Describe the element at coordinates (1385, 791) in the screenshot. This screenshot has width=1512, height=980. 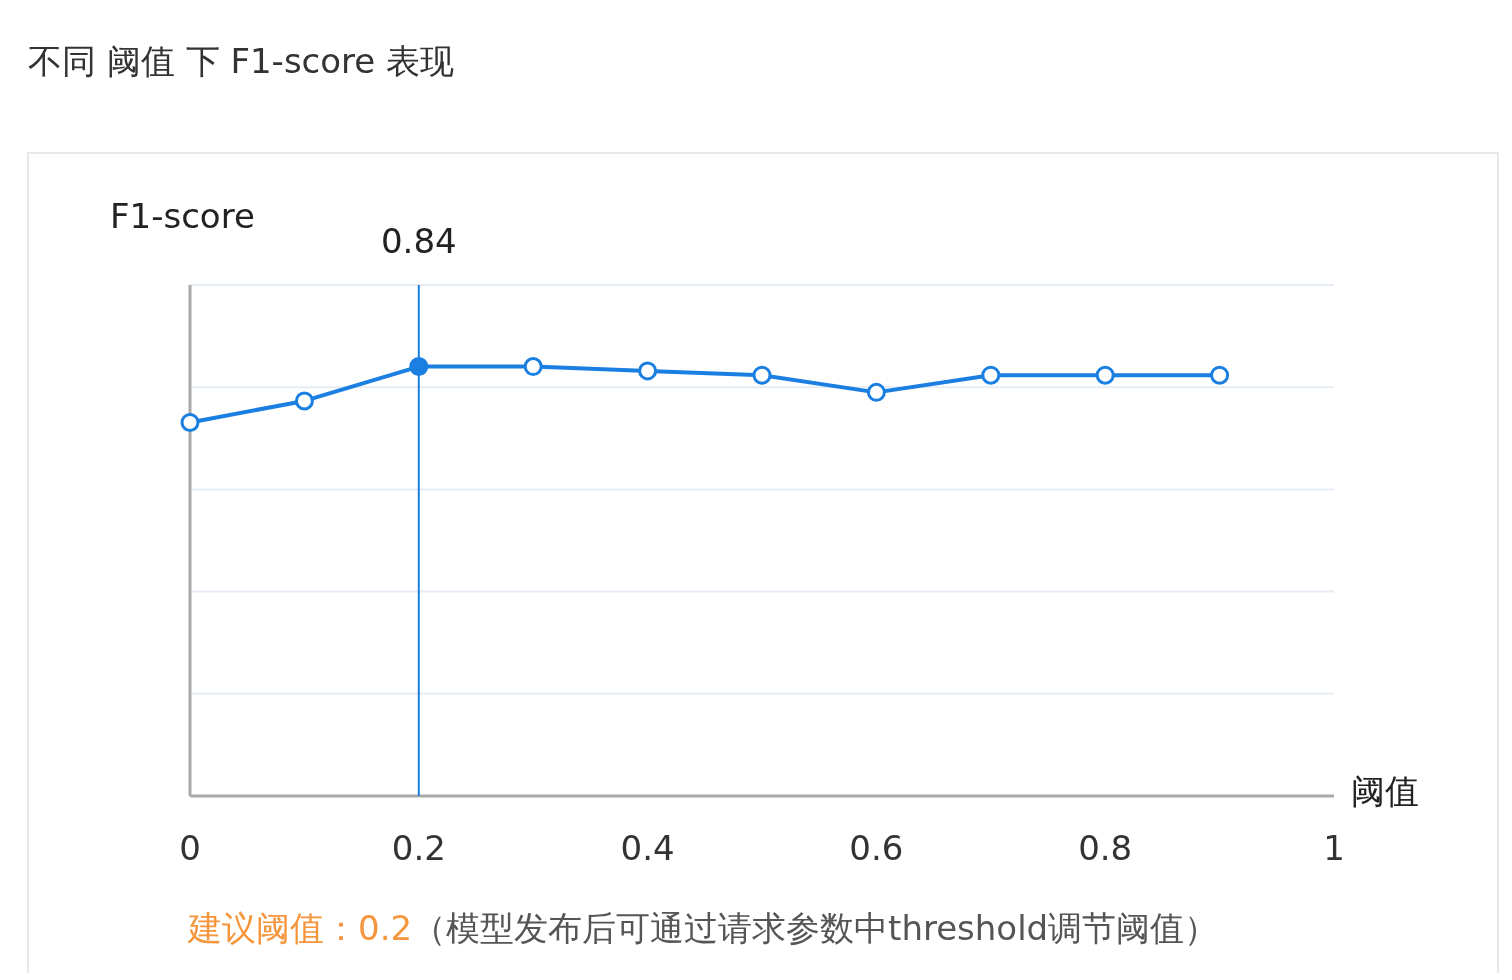
I see `x-axis-title: 阈值` at that location.